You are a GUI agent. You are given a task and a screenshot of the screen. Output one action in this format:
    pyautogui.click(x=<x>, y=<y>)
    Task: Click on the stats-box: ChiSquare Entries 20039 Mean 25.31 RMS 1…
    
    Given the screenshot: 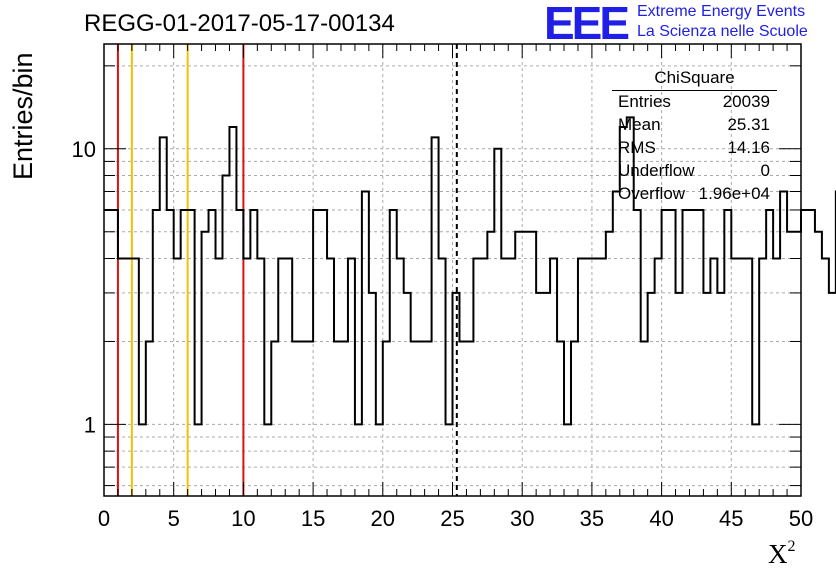 What is the action you would take?
    pyautogui.click(x=694, y=141)
    